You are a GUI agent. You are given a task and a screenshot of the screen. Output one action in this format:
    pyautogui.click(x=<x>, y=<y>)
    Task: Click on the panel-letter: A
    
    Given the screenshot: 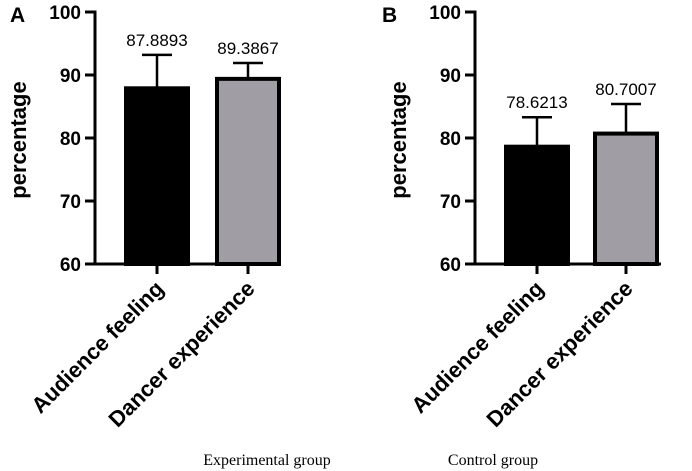 What is the action you would take?
    pyautogui.click(x=17, y=15)
    